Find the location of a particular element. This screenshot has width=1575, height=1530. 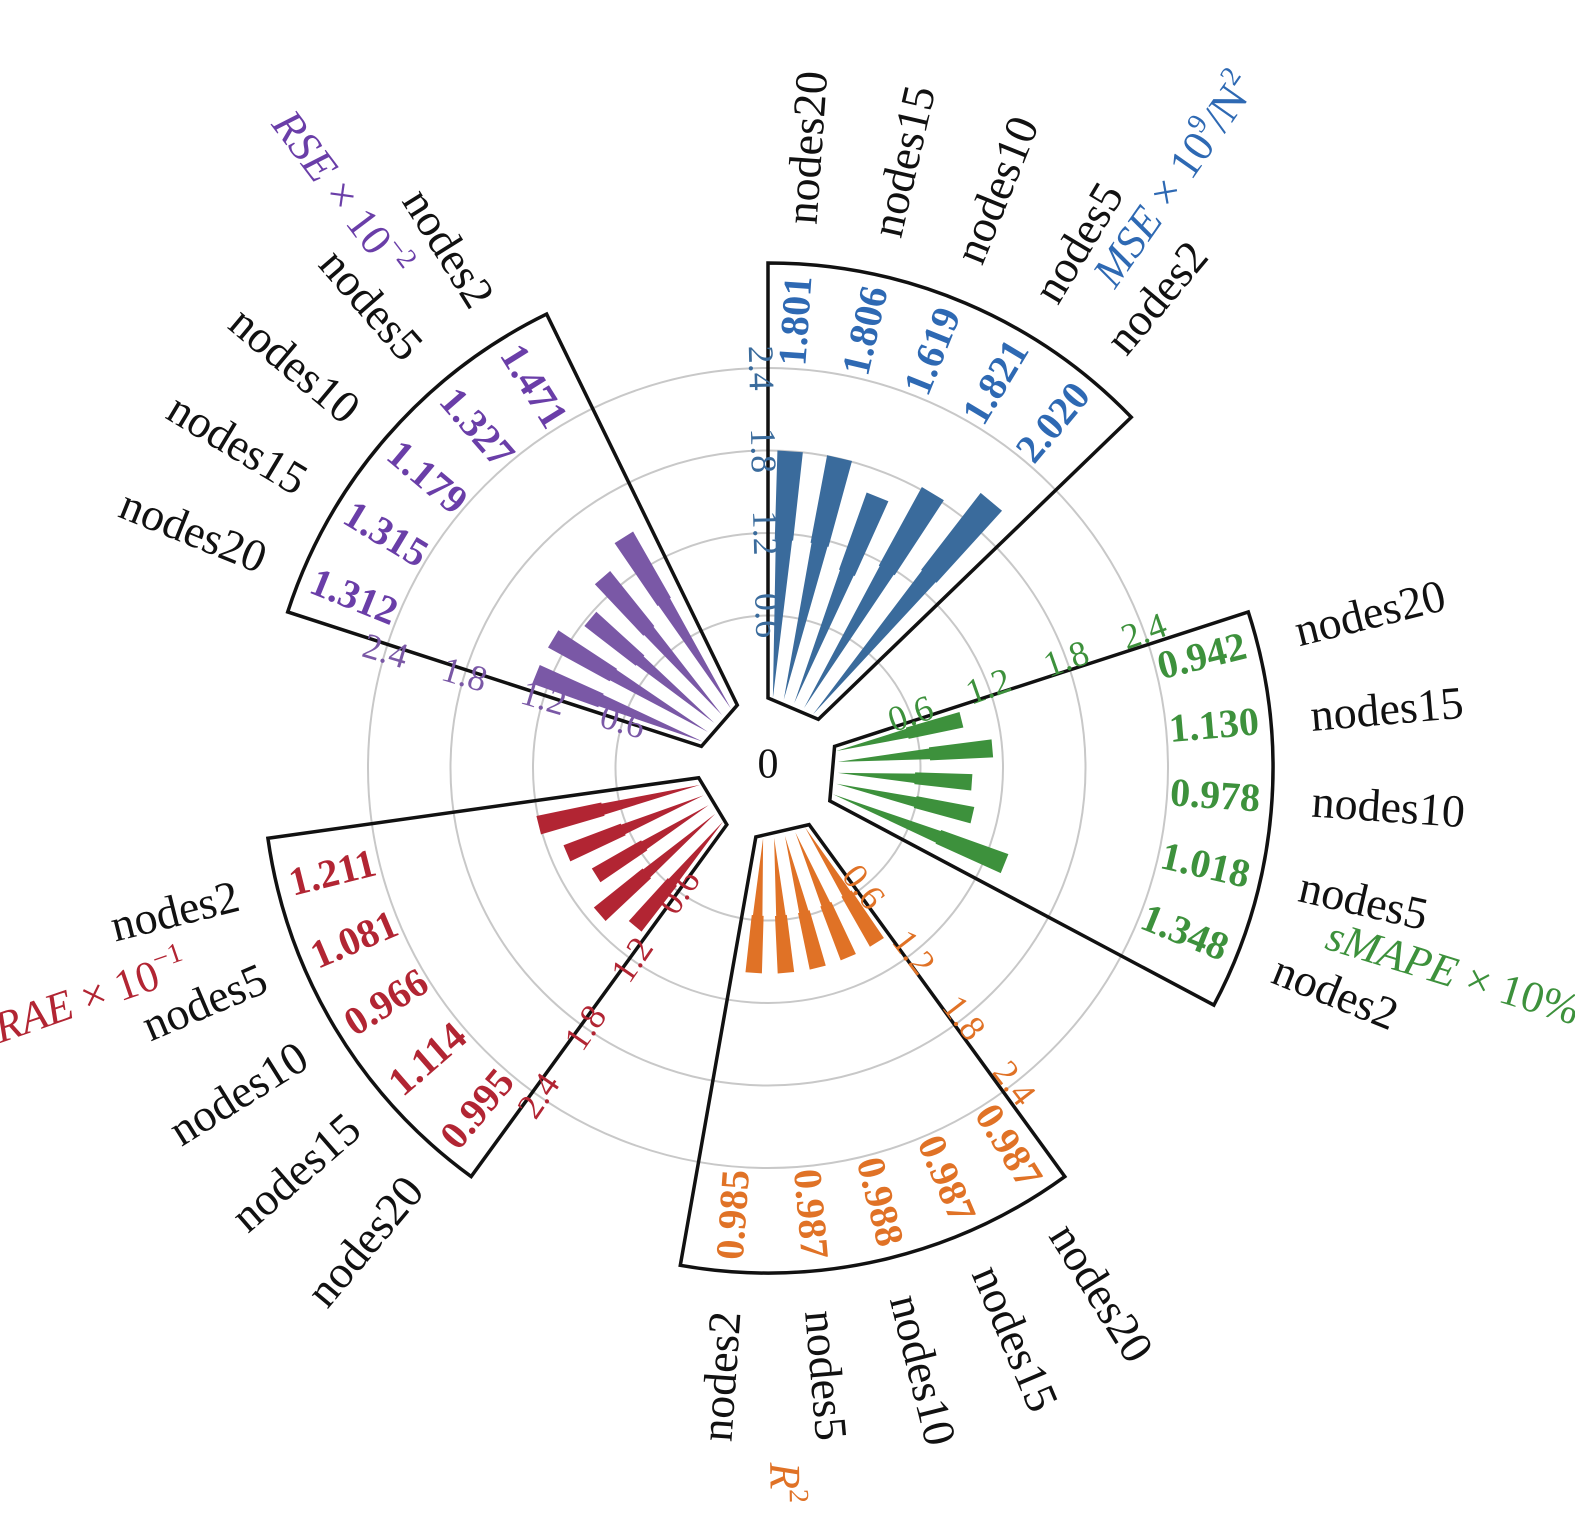

value-label: 1.806 is located at coordinates (865, 331).